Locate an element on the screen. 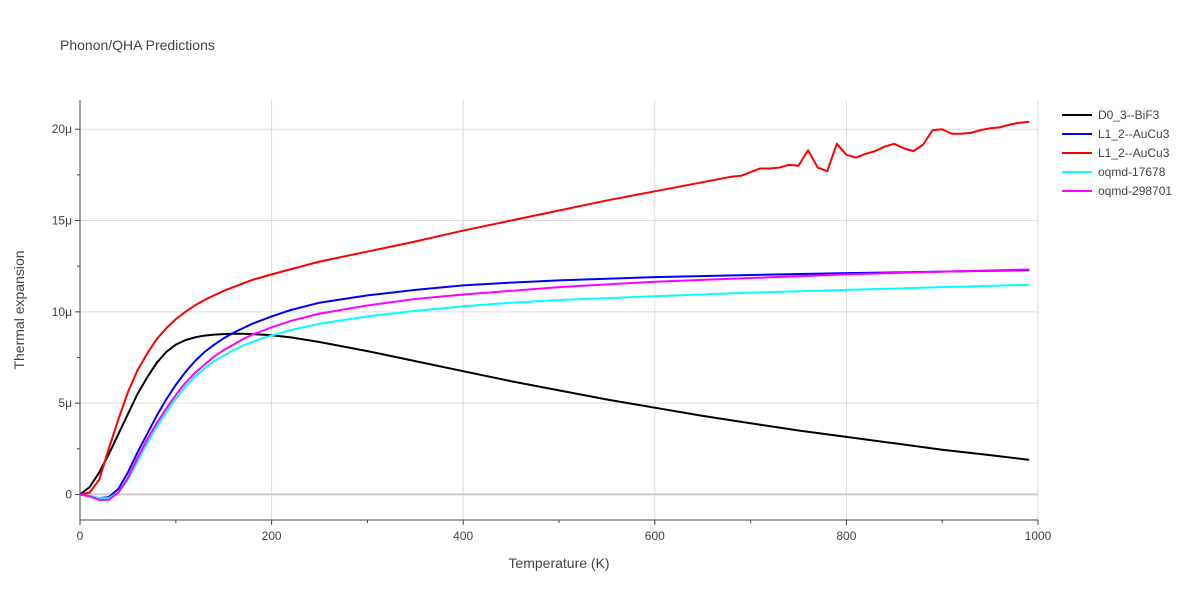 This screenshot has height=600, width=1200. legend-label: oqmd-298701 is located at coordinates (1135, 191).